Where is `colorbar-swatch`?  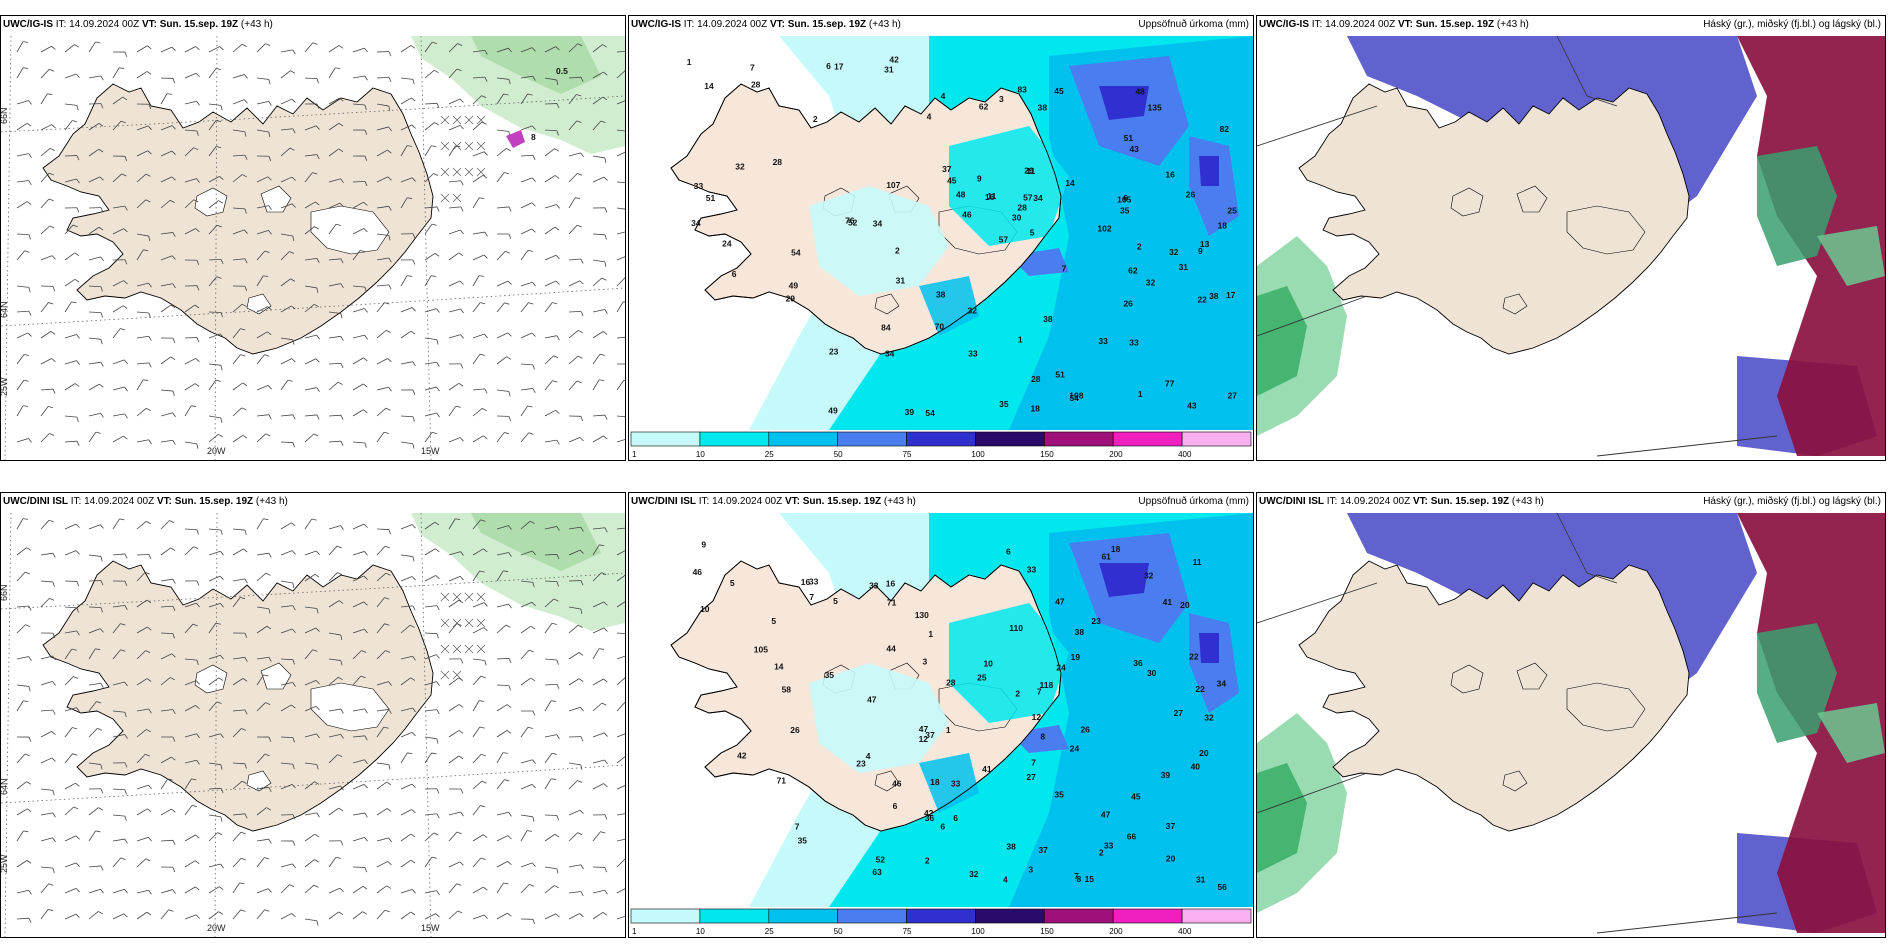
colorbar-swatch is located at coordinates (1216, 916).